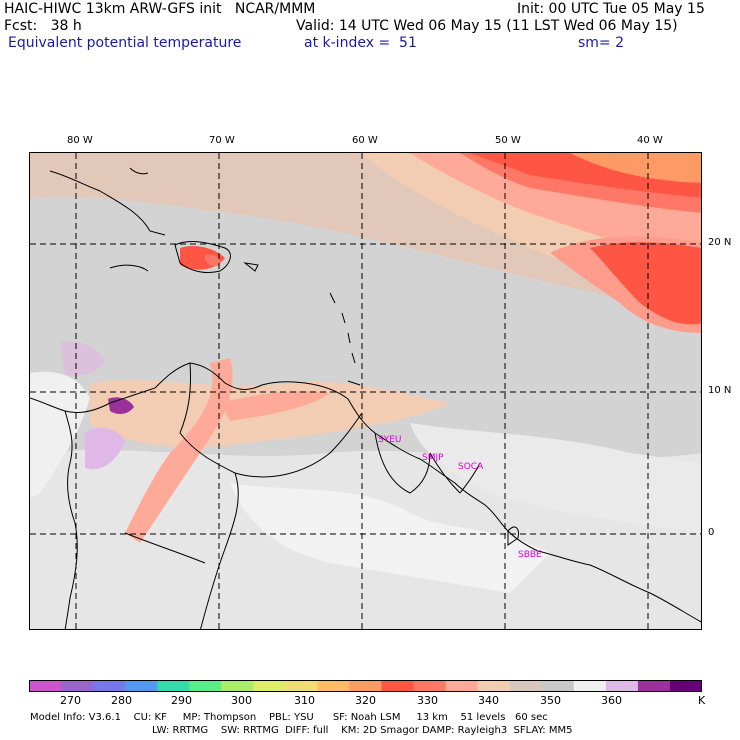 The width and height of the screenshot is (740, 740). Describe the element at coordinates (601, 43) in the screenshot. I see `smoothing-label: sm= 2` at that location.